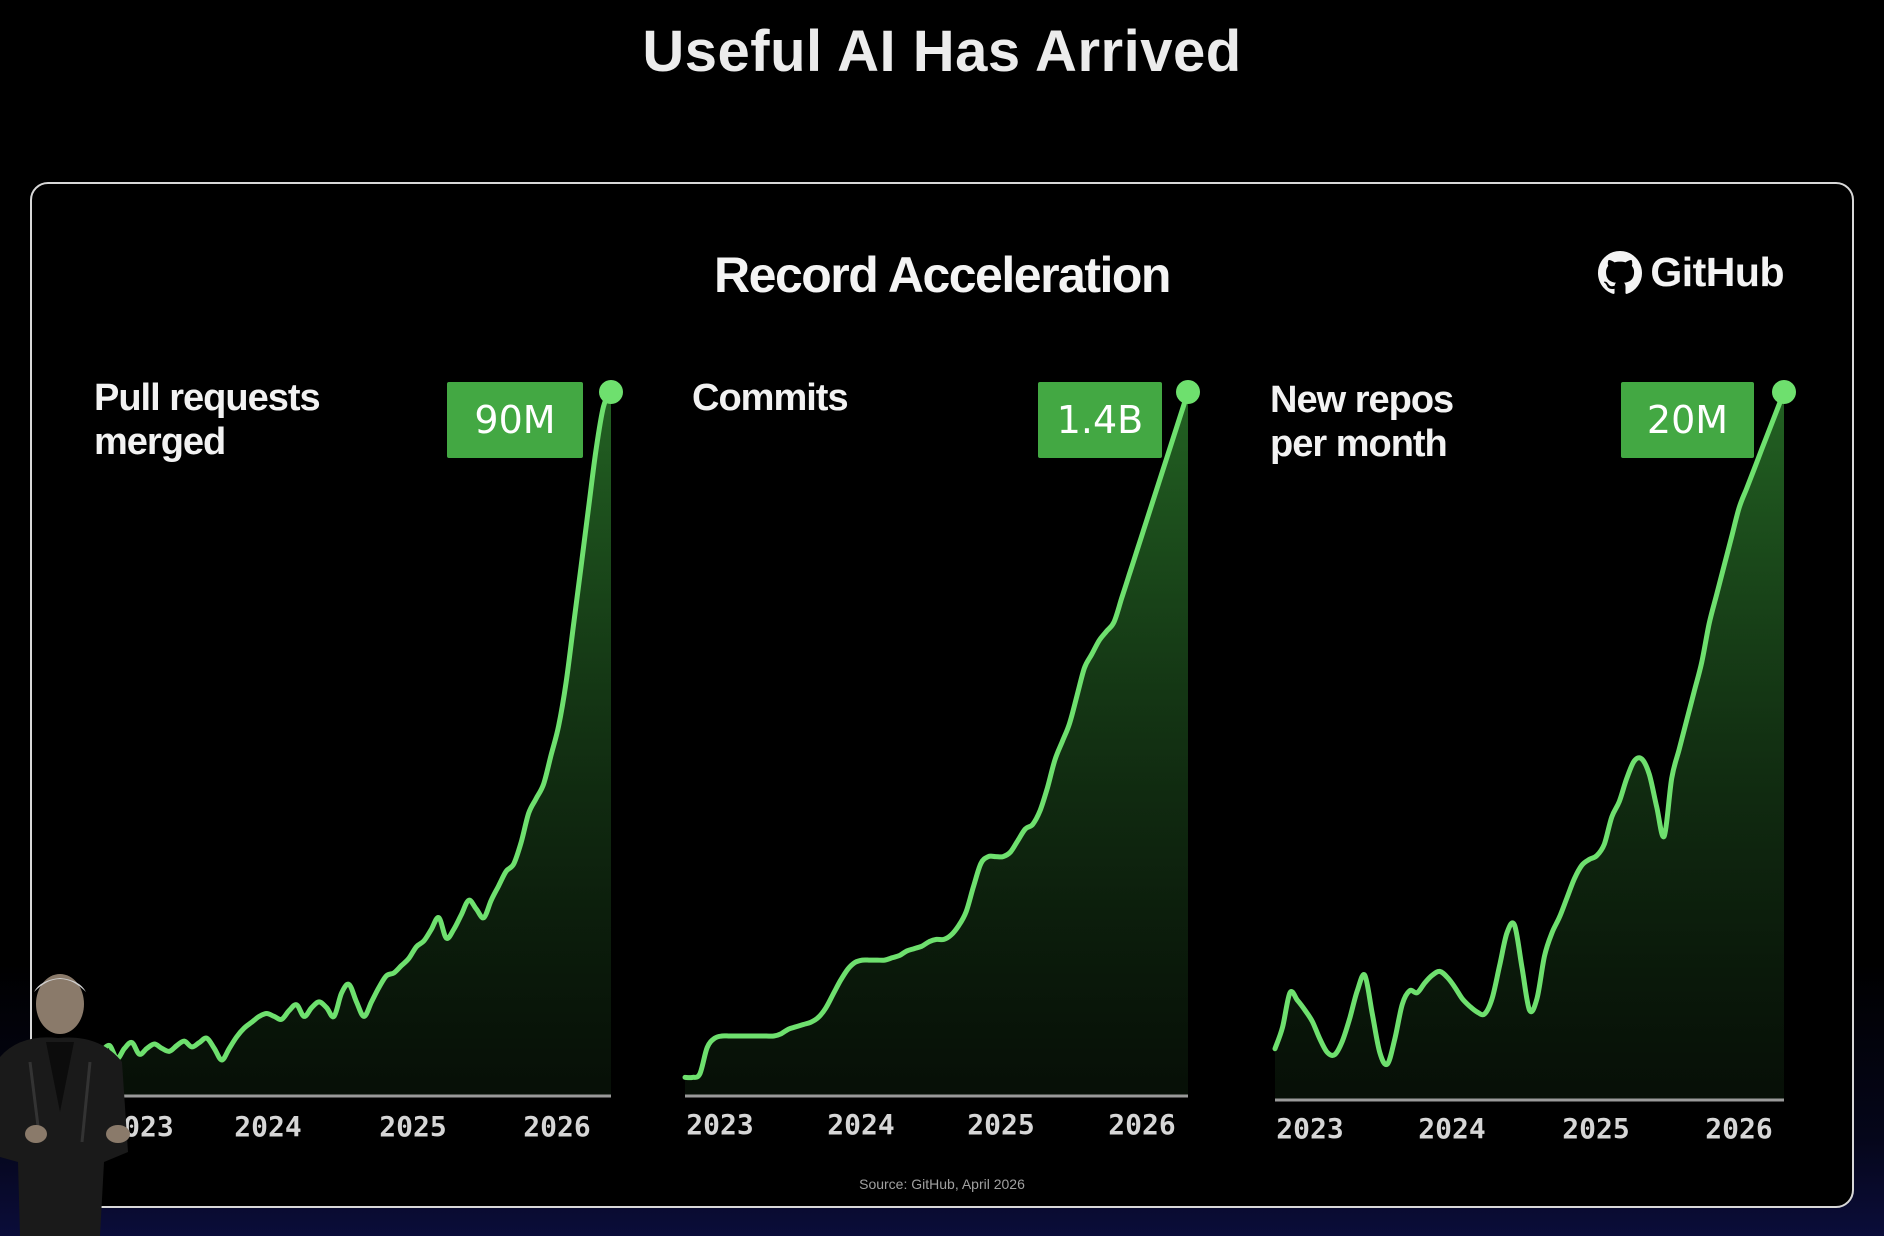 Image resolution: width=1884 pixels, height=1236 pixels. I want to click on panel-subtitle: Record Acceleration, so click(942, 275).